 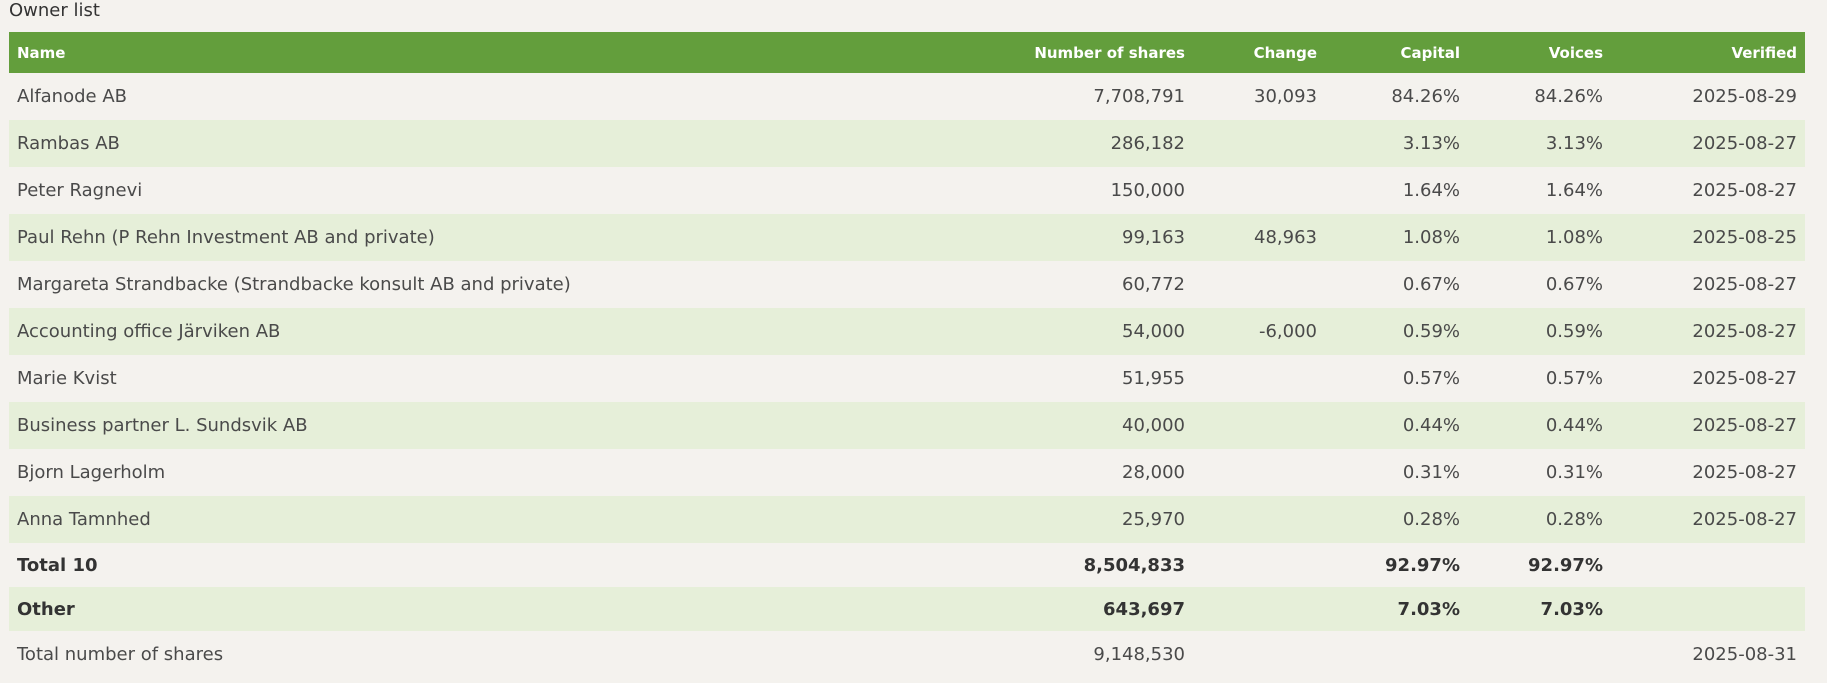 I want to click on owner-capital: 0.67%, so click(x=1431, y=284).